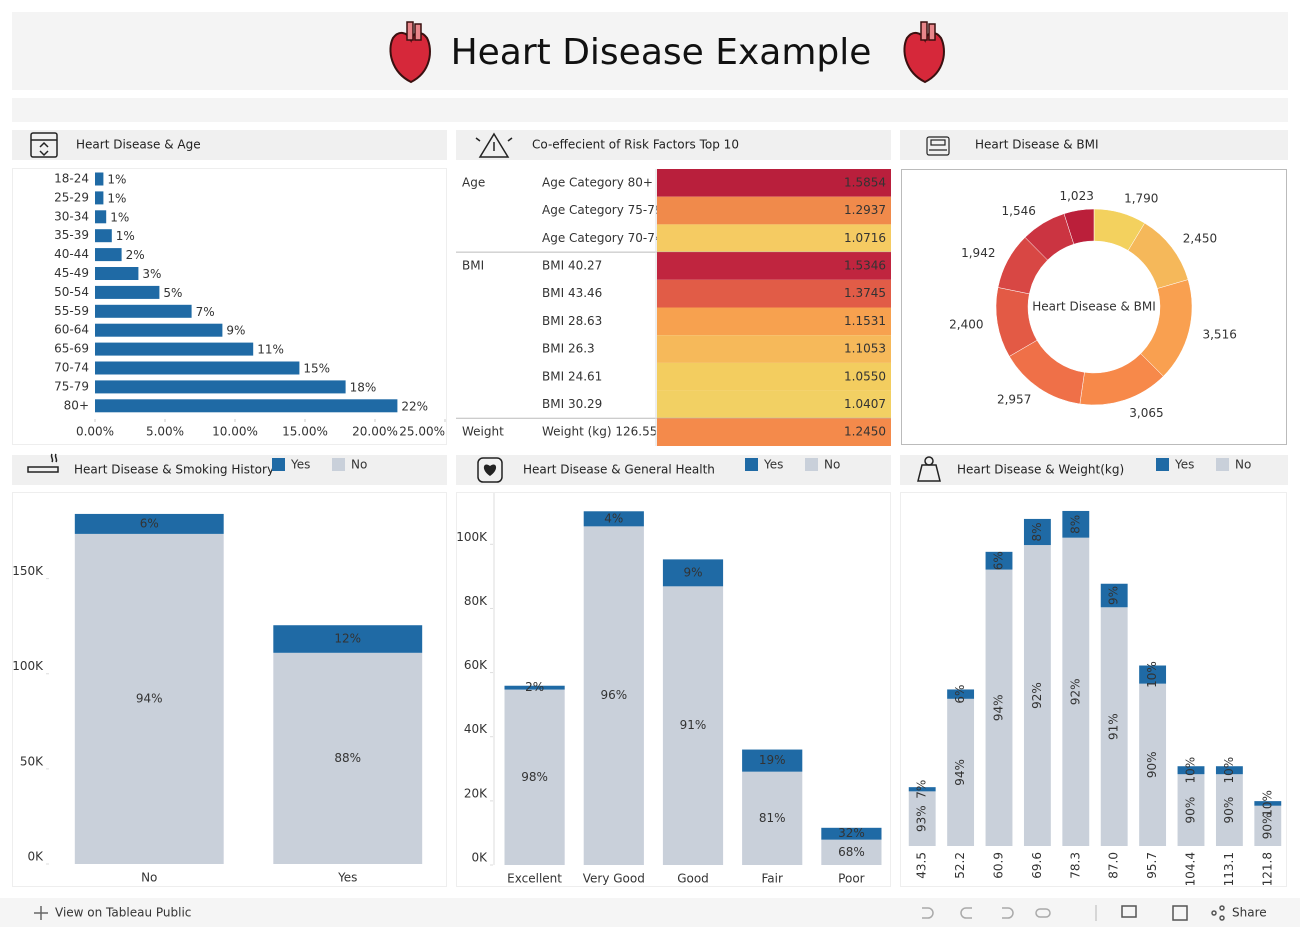  What do you see at coordinates (1075, 865) in the screenshot?
I see `x-tick-label: 78.3` at bounding box center [1075, 865].